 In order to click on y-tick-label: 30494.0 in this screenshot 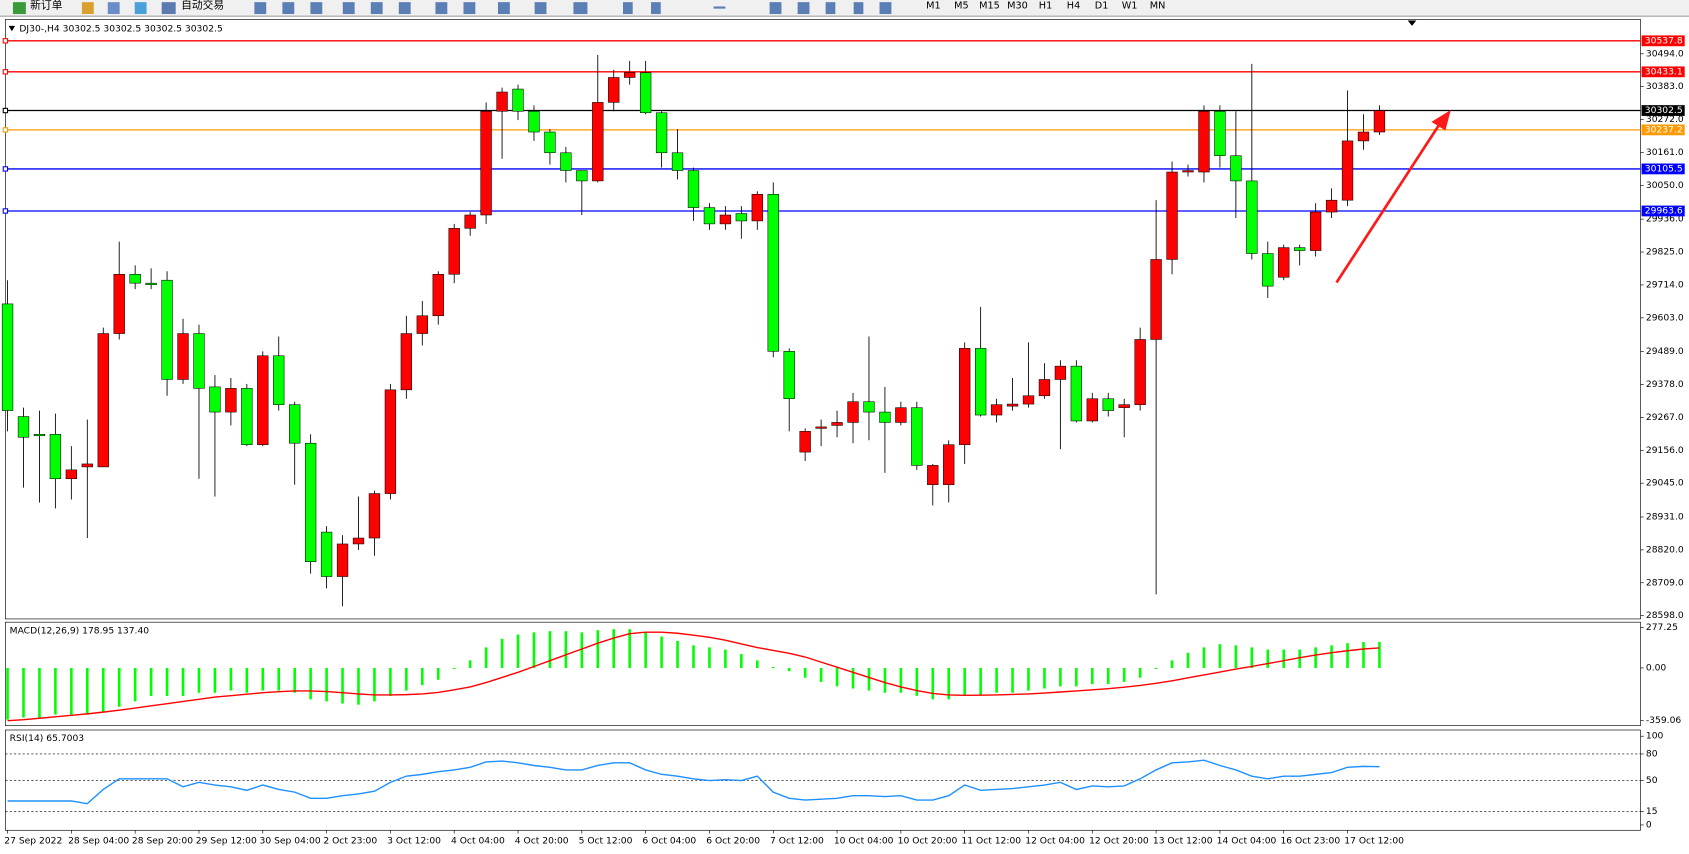, I will do `click(1665, 53)`.